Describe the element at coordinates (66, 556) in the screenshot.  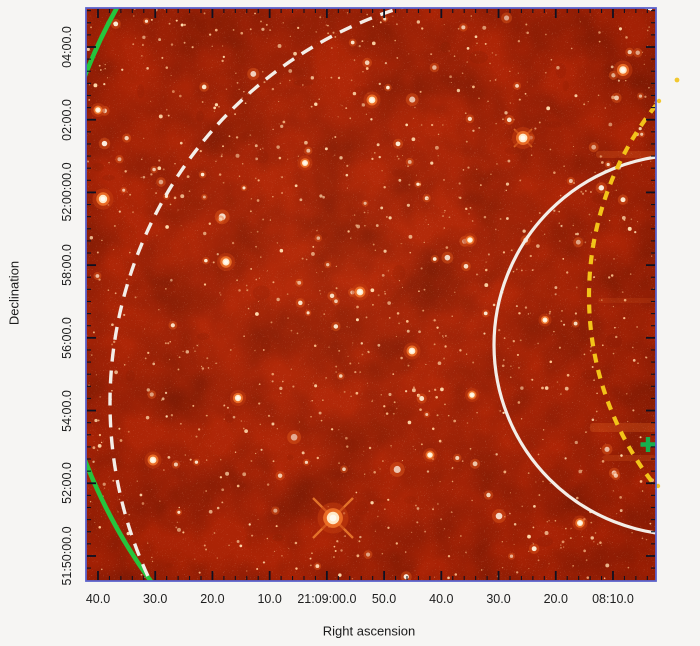
I see `y-tick-label: 51:50:00.0` at that location.